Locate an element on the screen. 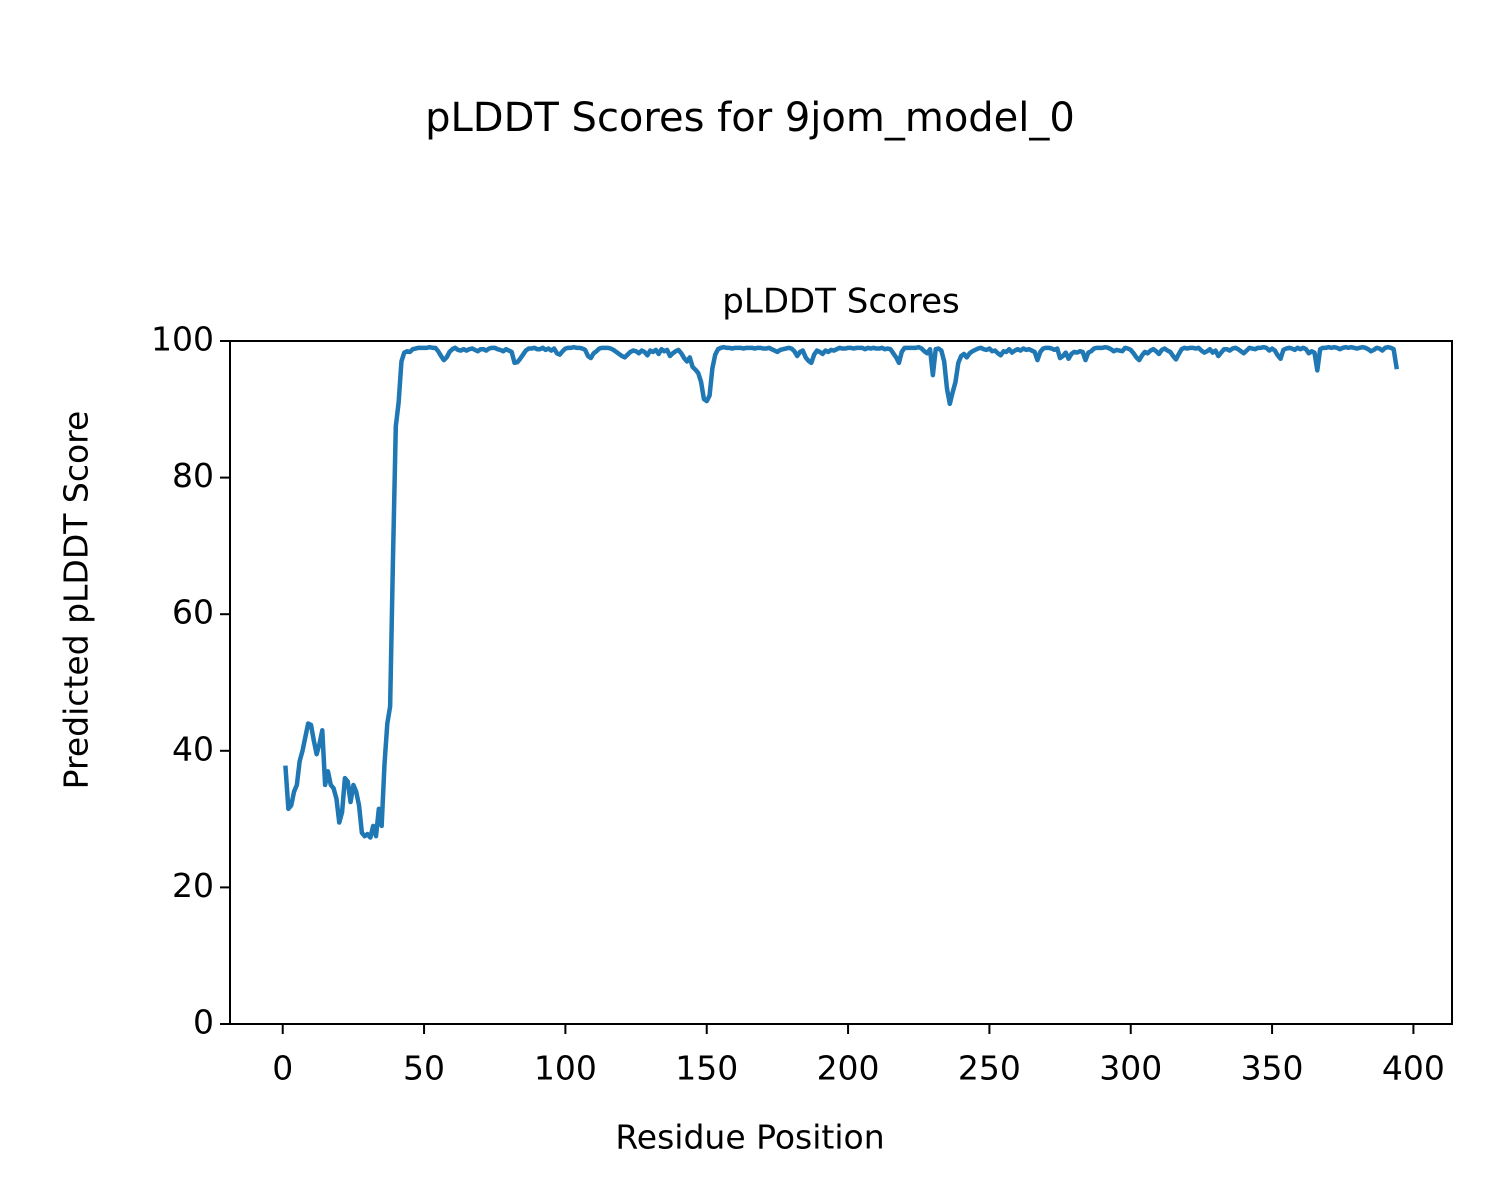 This screenshot has height=1200, width=1500. x-tick-label: 100 is located at coordinates (565, 1068).